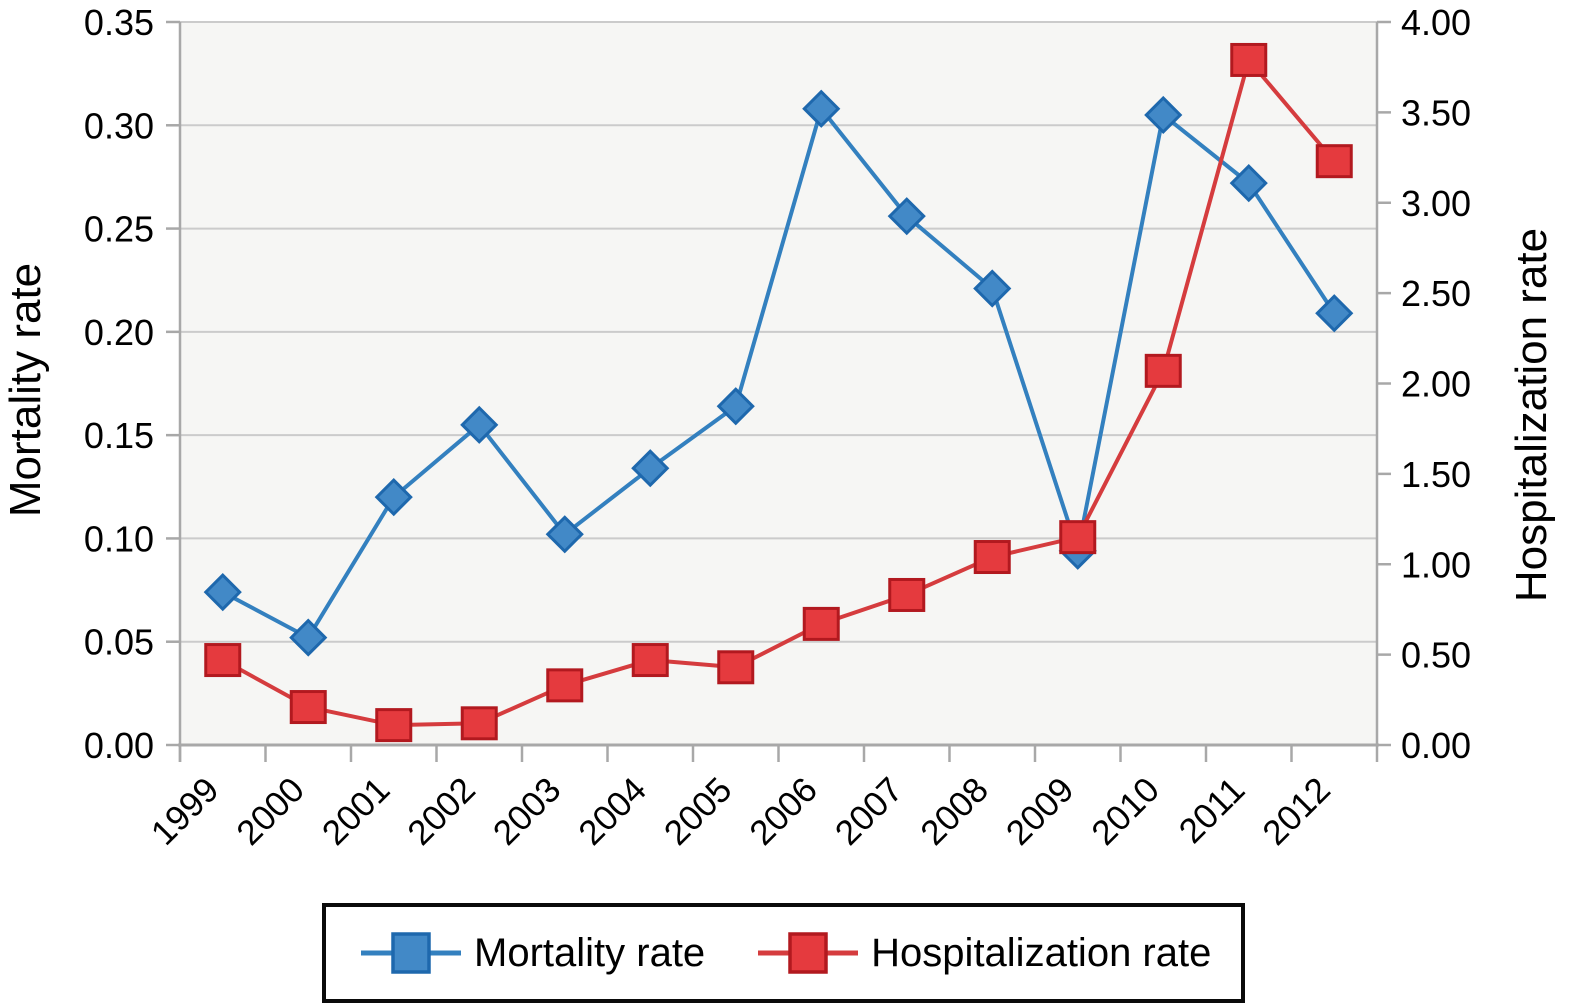 The height and width of the screenshot is (1007, 1570). What do you see at coordinates (1163, 370) in the screenshot?
I see `marker-hospitalization-2010` at bounding box center [1163, 370].